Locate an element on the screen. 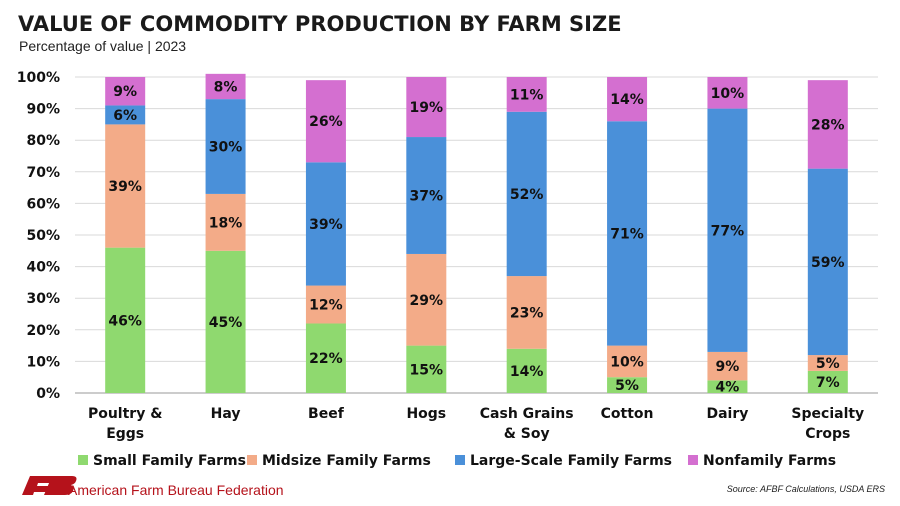  data-label: 26% is located at coordinates (326, 122).